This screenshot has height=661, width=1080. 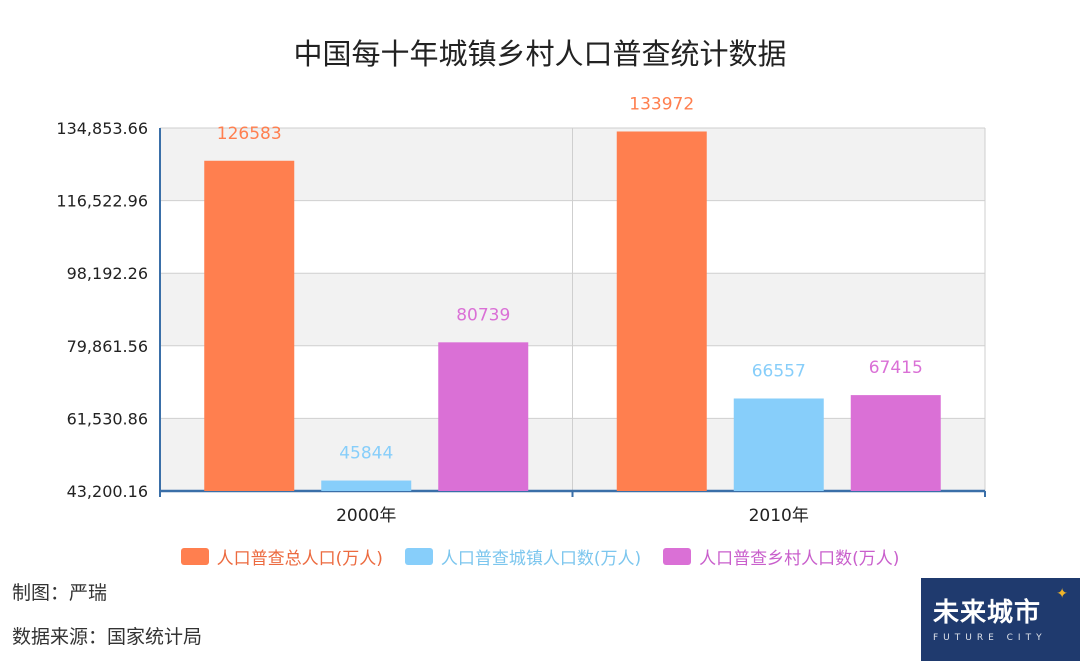 What do you see at coordinates (896, 368) in the screenshot?
I see `data-label: 67415` at bounding box center [896, 368].